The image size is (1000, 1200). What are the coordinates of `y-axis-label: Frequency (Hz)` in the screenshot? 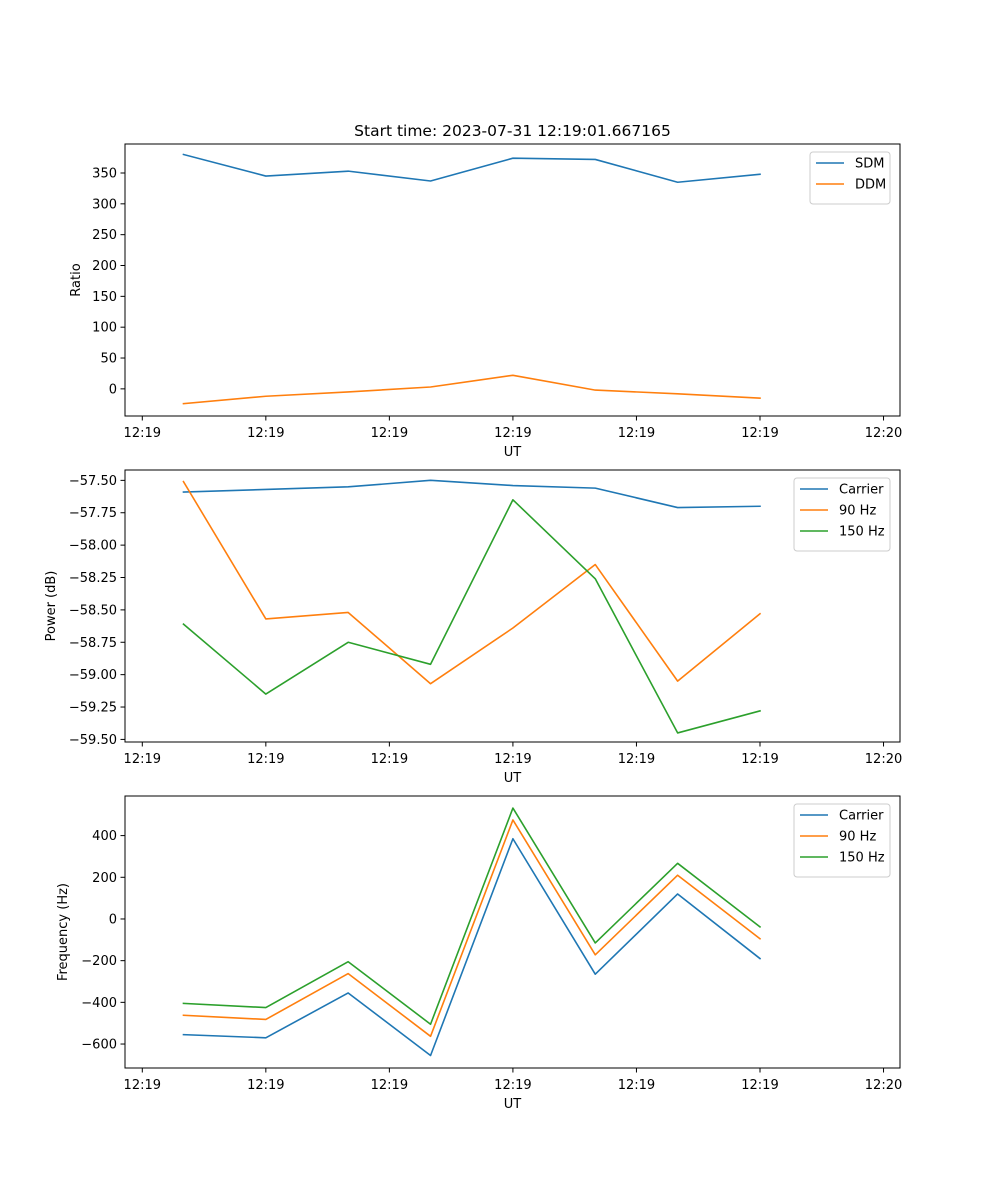 It's located at (63, 932).